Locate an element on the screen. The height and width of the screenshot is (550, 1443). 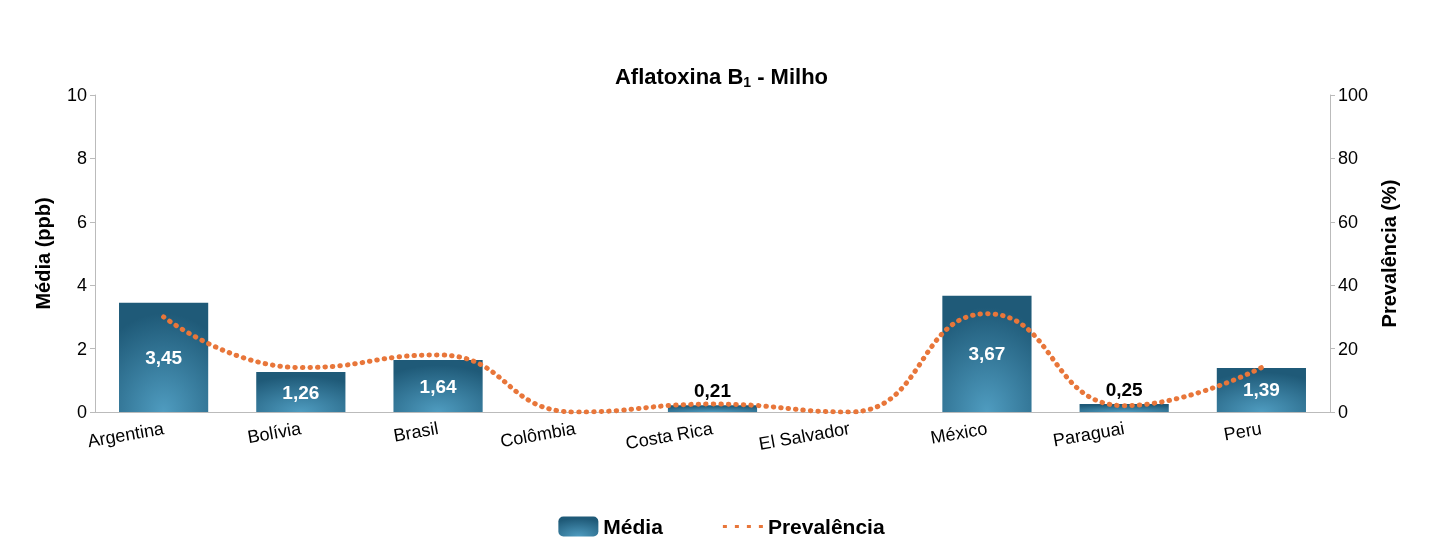
data-label: 3,67 is located at coordinates (987, 354).